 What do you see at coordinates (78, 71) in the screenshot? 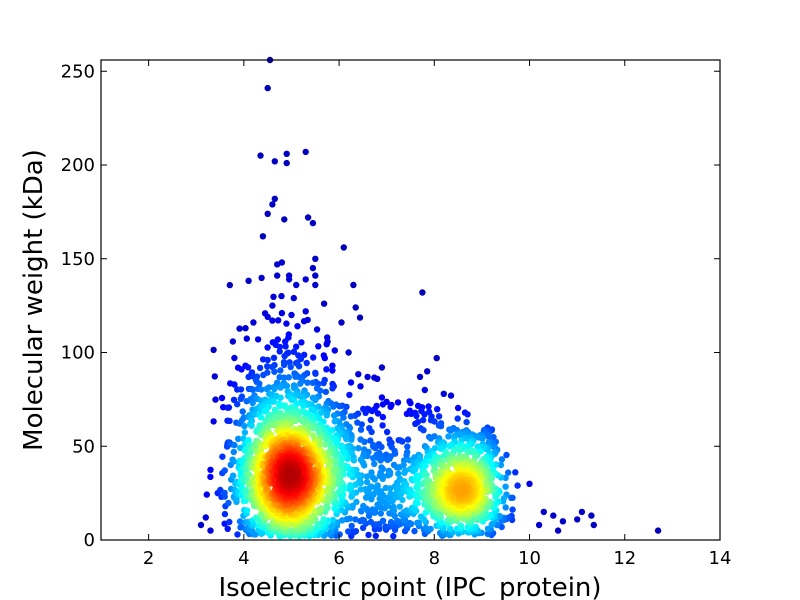
I see `y-tick-label: 250` at bounding box center [78, 71].